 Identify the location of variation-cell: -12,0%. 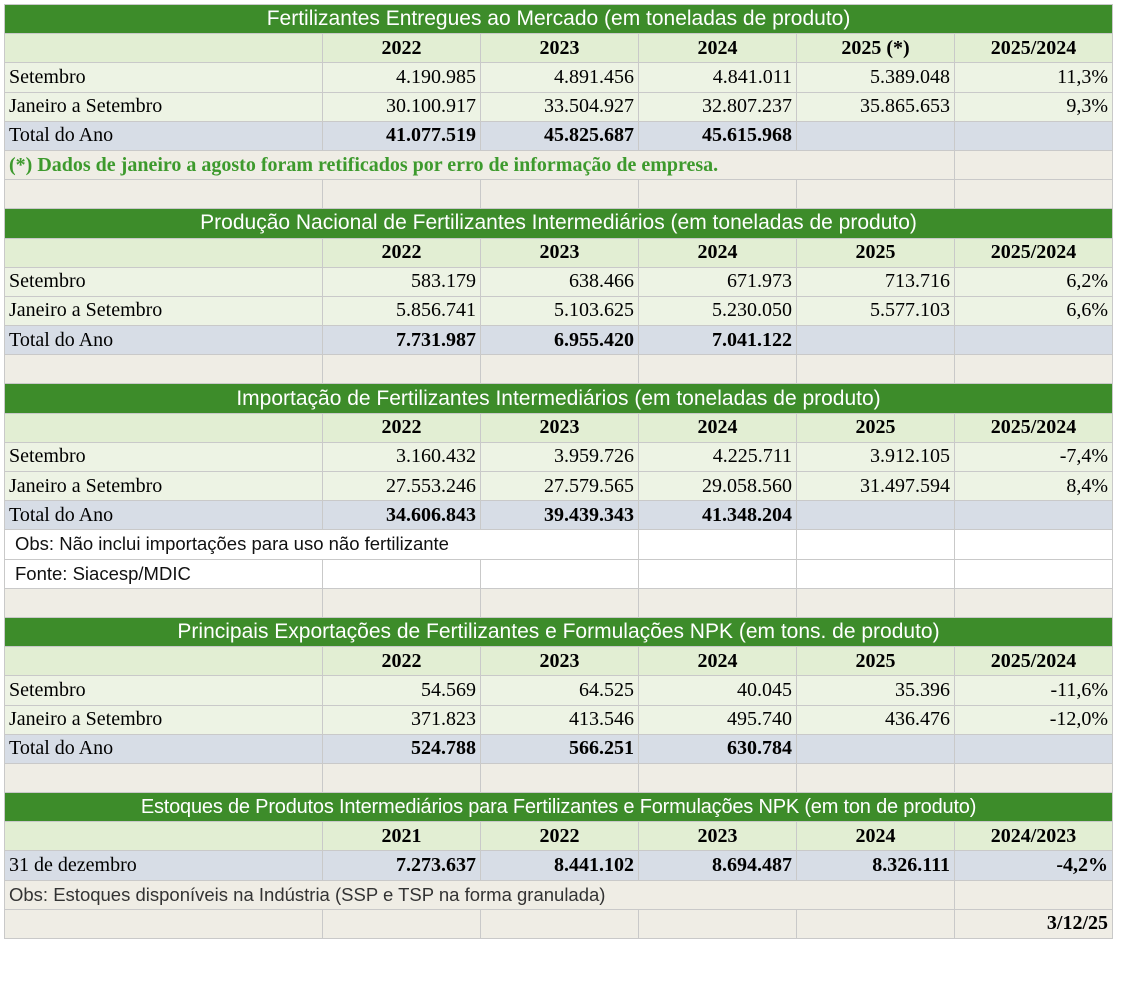
(1033, 719).